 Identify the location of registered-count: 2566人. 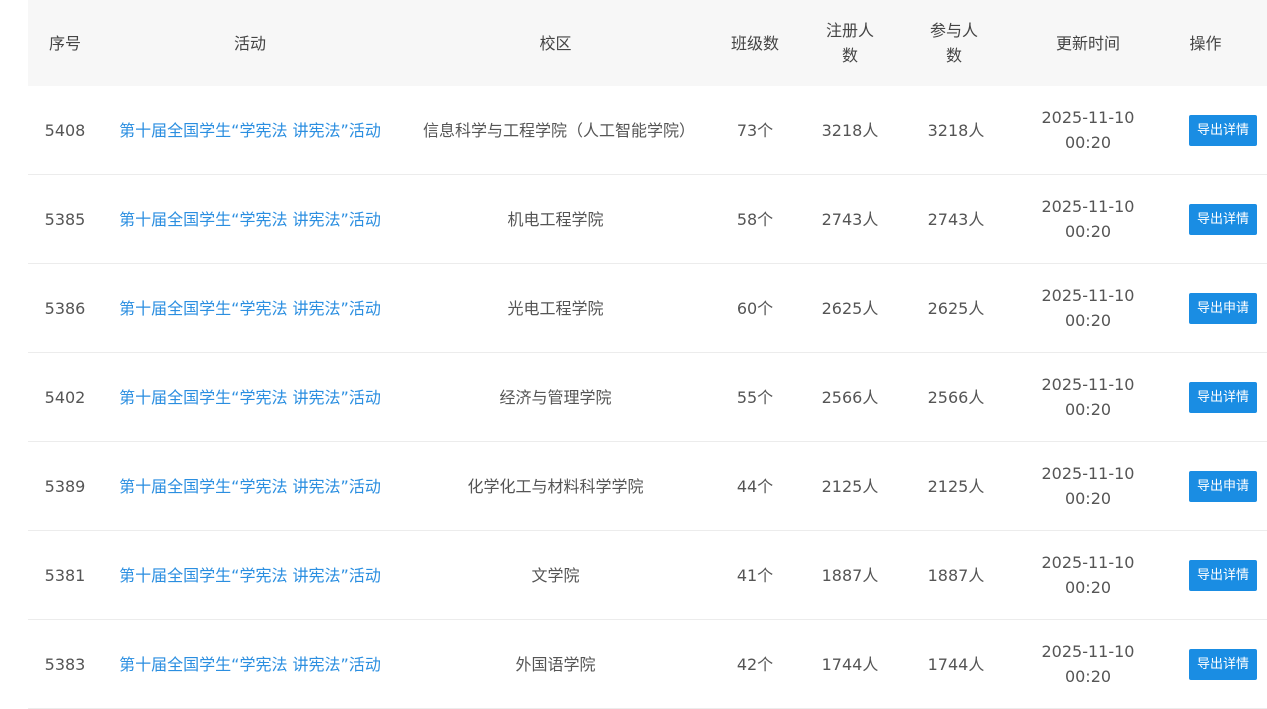
(850, 397).